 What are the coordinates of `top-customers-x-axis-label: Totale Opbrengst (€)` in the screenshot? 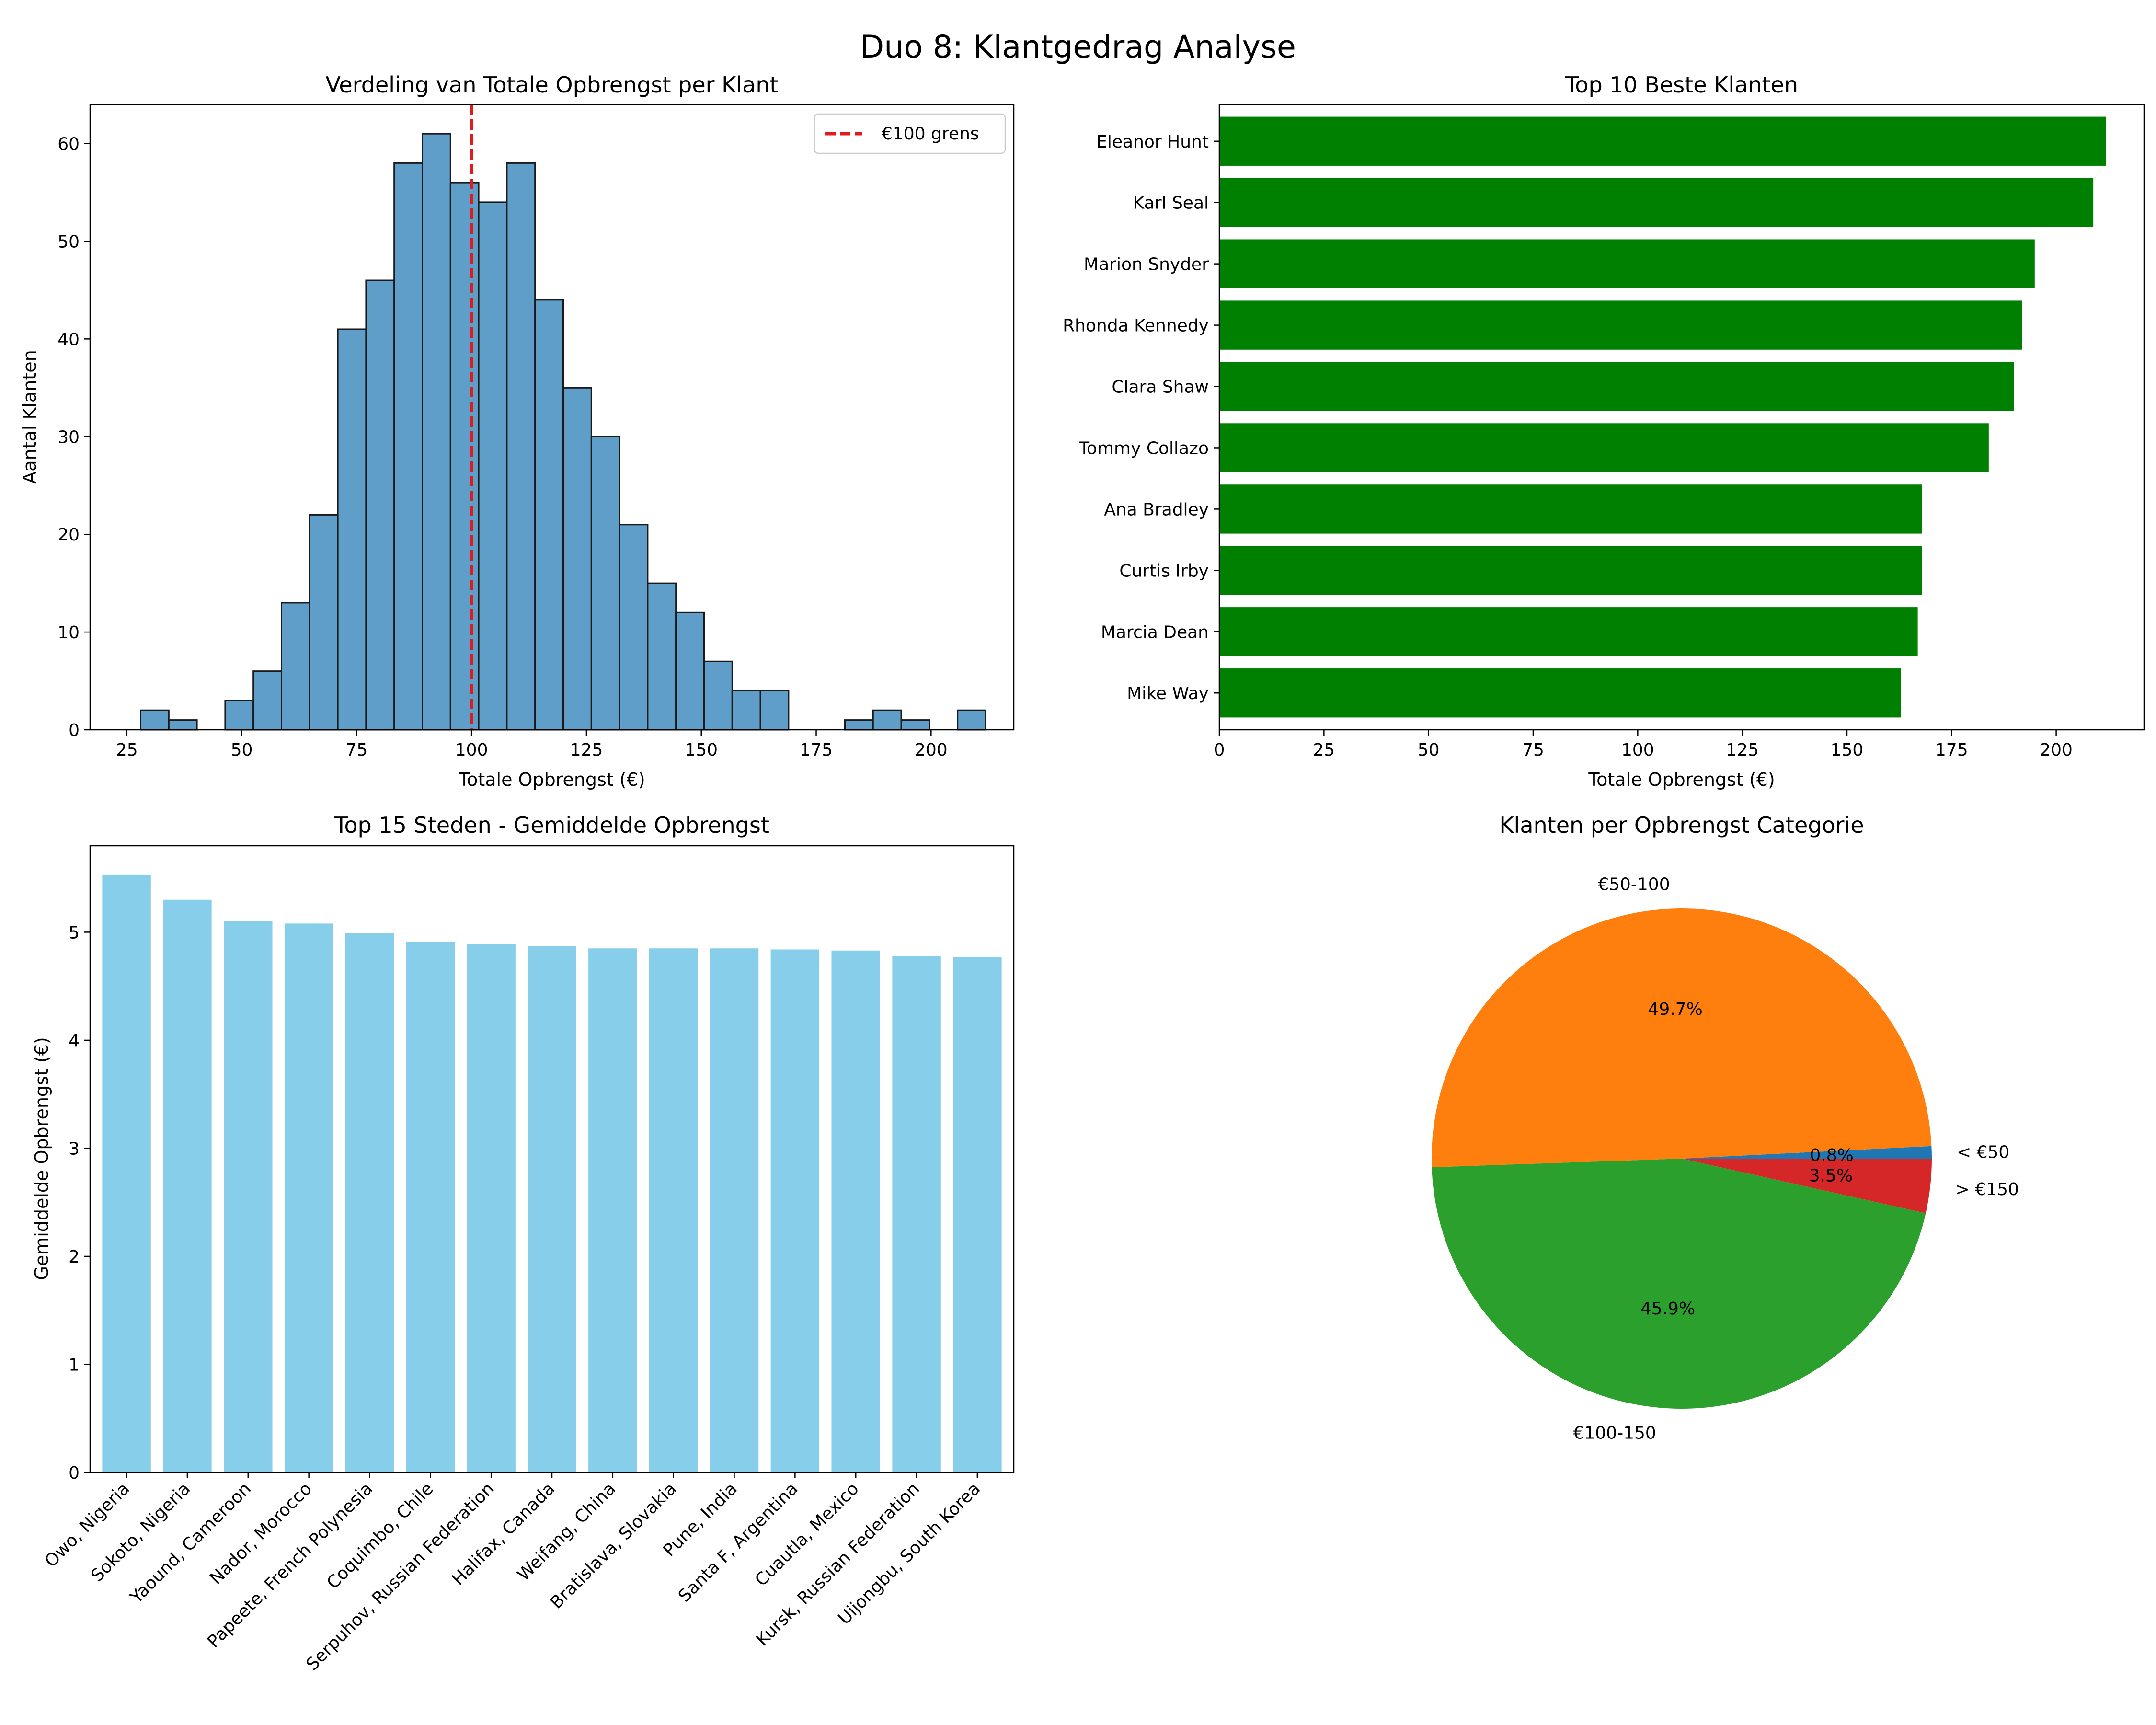 It's located at (1681, 779).